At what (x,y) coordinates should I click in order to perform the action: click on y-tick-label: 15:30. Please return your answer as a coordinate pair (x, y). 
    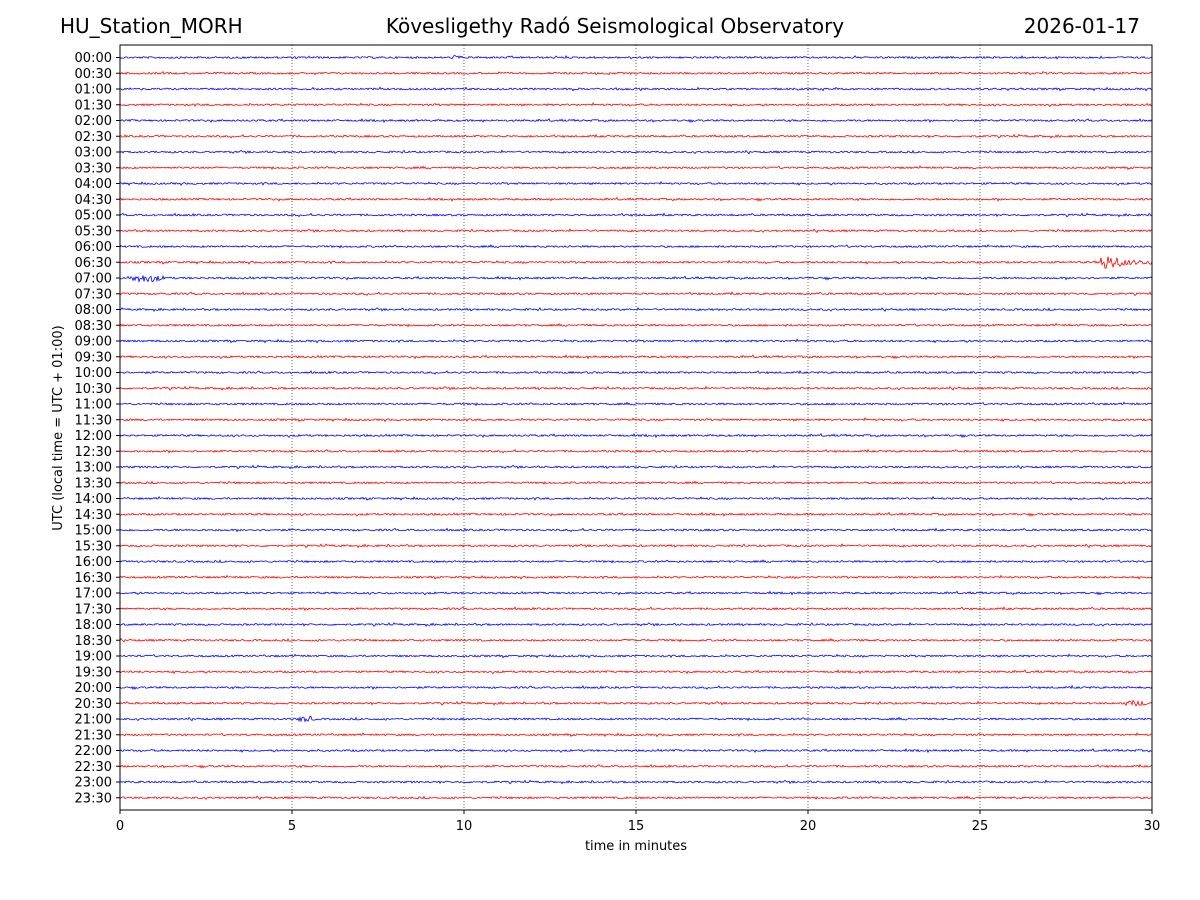
    Looking at the image, I should click on (93, 546).